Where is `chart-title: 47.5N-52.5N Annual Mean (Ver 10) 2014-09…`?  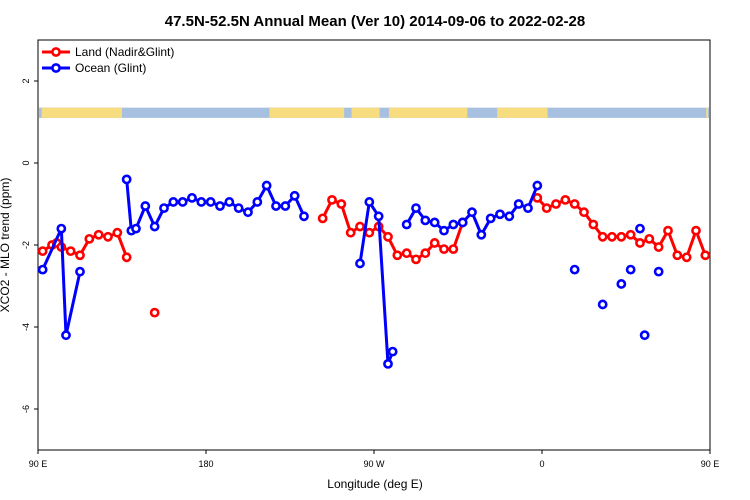 chart-title: 47.5N-52.5N Annual Mean (Ver 10) 2014-09… is located at coordinates (375, 21).